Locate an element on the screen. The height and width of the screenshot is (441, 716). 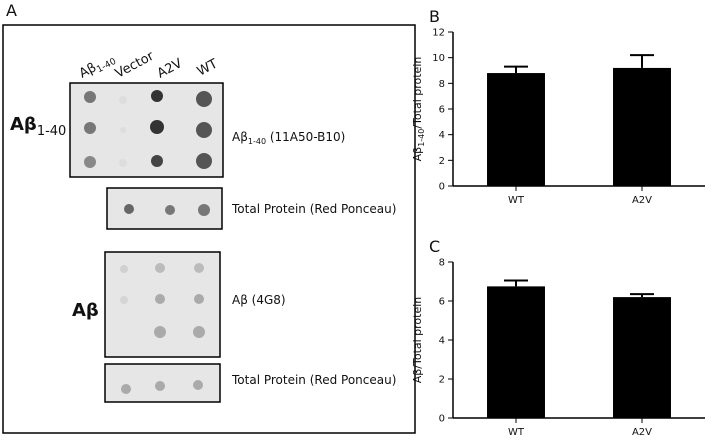
blot-label: Aβ1-40 (11A50-B10) is located at coordinates (288, 138).